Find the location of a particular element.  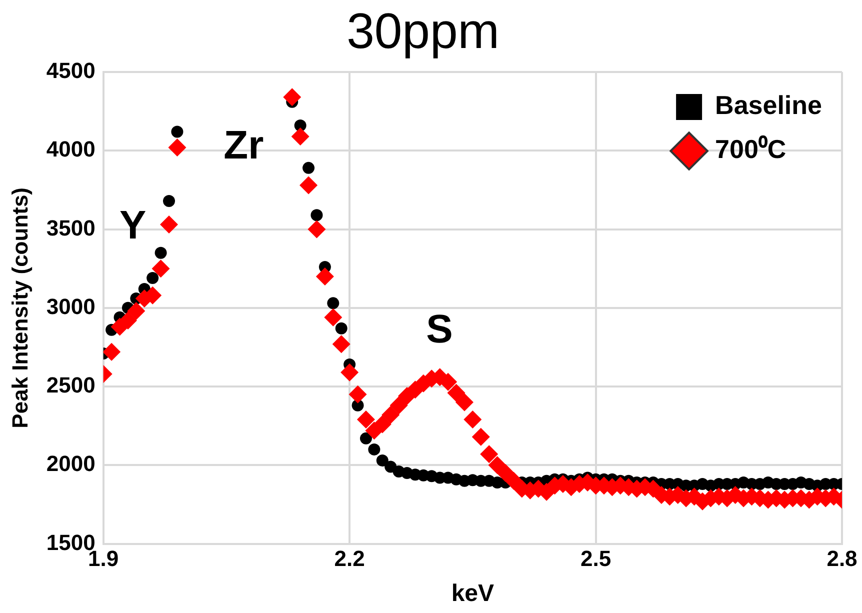

chart-title: 30ppm is located at coordinates (423, 30).